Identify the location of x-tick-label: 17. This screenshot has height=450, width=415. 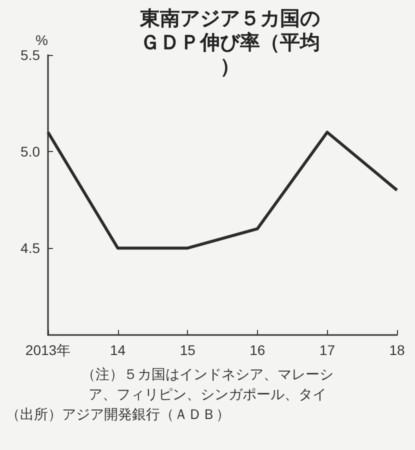
(327, 350).